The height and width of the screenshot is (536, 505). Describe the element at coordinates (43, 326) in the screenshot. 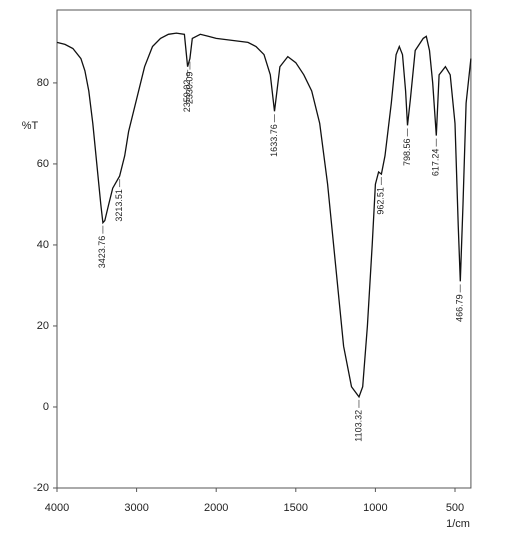

I see `y-tick-label: 20` at that location.